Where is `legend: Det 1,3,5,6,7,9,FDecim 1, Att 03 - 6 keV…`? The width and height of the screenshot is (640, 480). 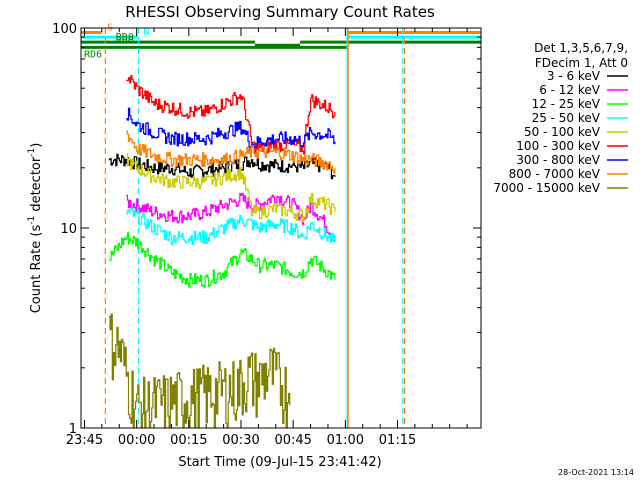 legend: Det 1,3,5,6,7,9,FDecim 1, Att 03 - 6 keV… is located at coordinates (560, 118).